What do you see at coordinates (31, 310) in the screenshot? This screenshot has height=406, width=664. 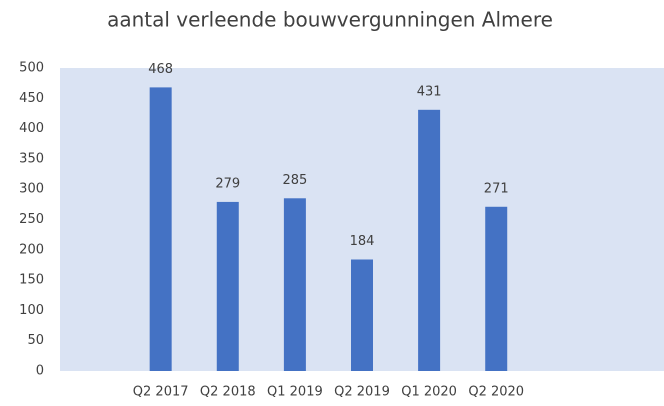 I see `y-tick-label: 100` at bounding box center [31, 310].